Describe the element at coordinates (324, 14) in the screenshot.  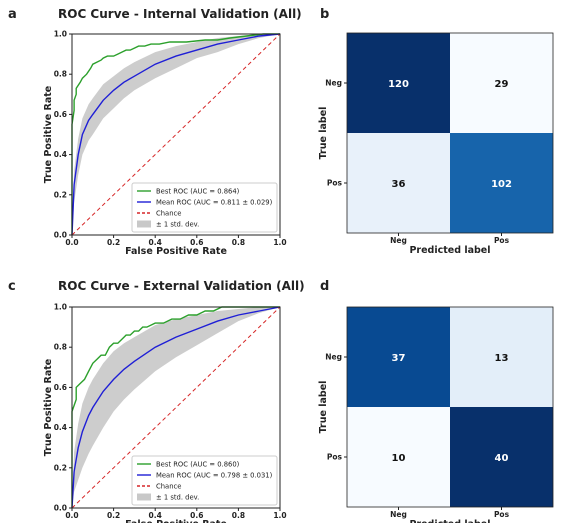
I see `panel-label: b` at that location.